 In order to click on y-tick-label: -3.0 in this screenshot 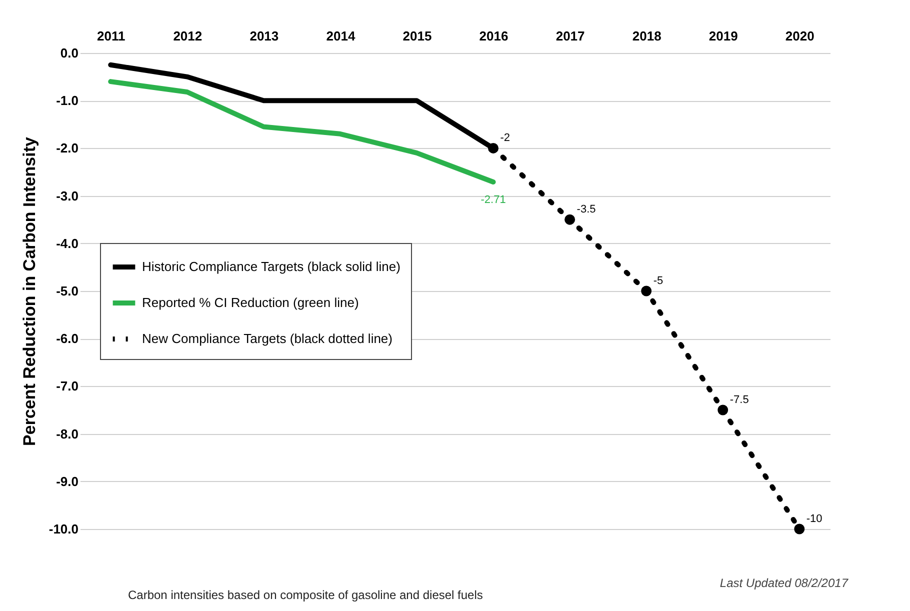, I will do `click(67, 196)`.